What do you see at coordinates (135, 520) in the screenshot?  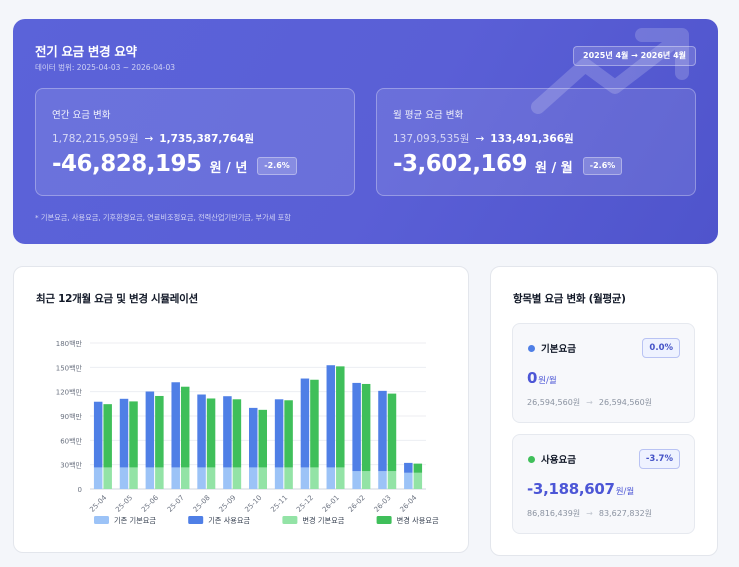 I see `legend-label: 기존 기본요금` at bounding box center [135, 520].